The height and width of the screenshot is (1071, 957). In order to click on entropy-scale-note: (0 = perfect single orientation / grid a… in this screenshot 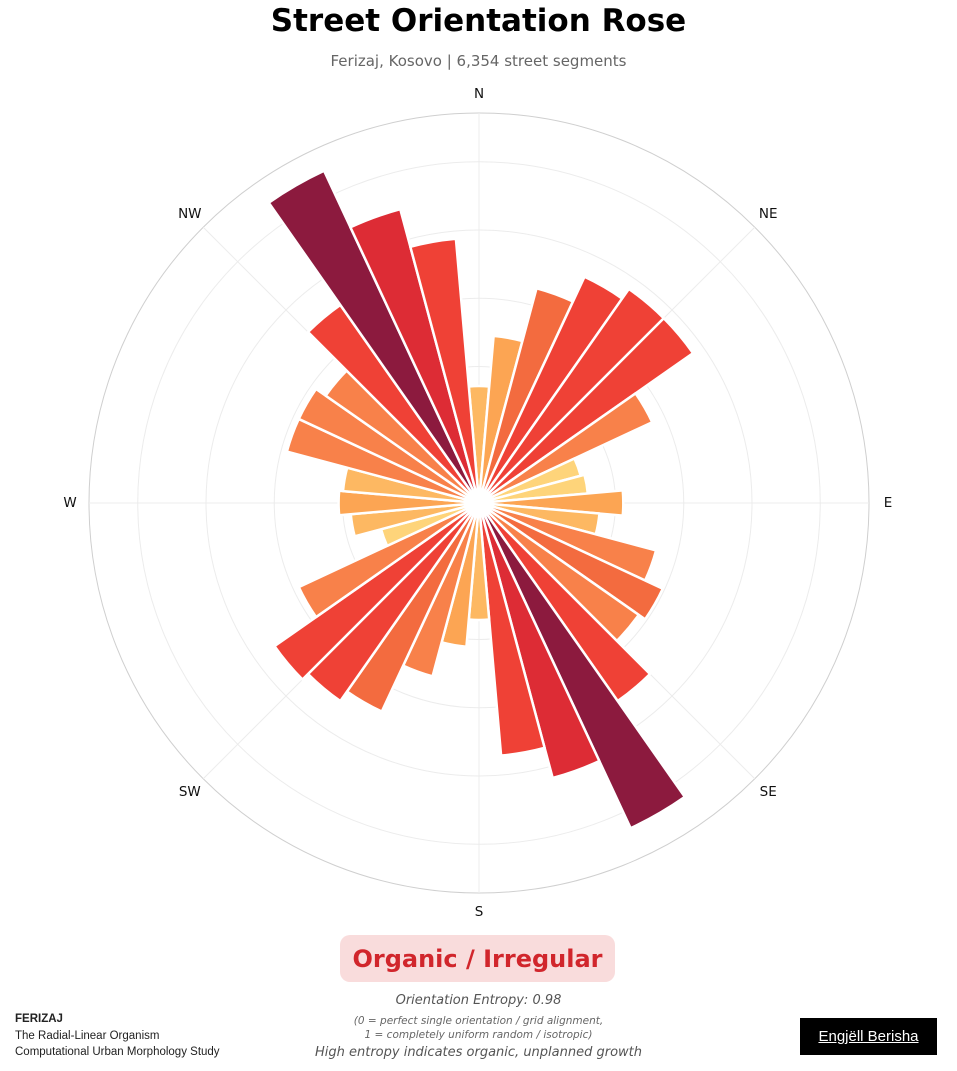, I will do `click(478, 1028)`.